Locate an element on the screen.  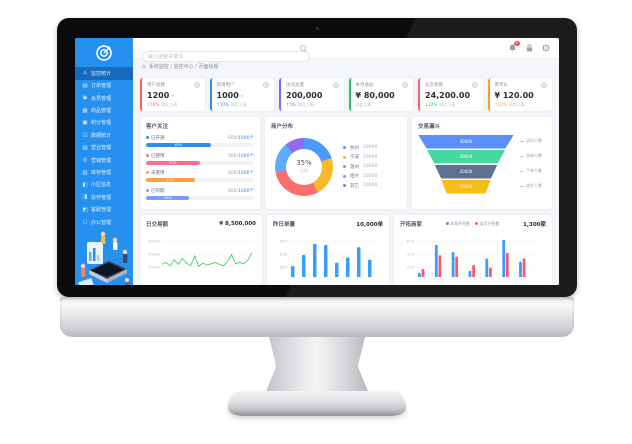
support-icon: ◩ is located at coordinates (85, 209).